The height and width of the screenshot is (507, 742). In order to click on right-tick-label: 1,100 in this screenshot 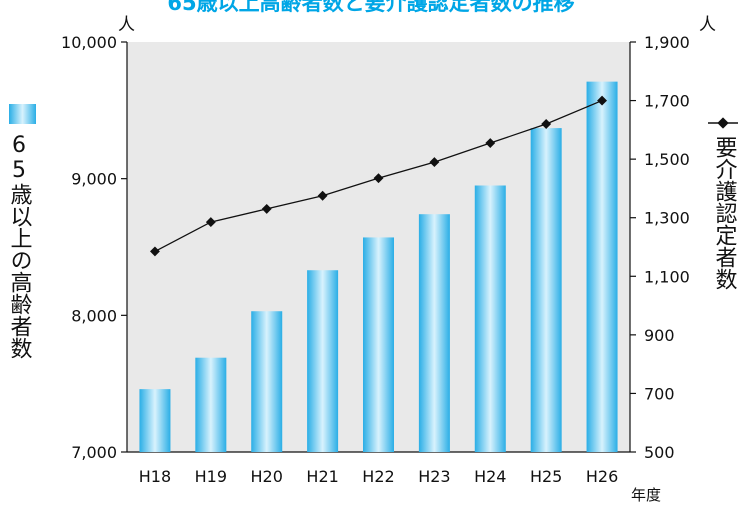, I will do `click(667, 276)`.